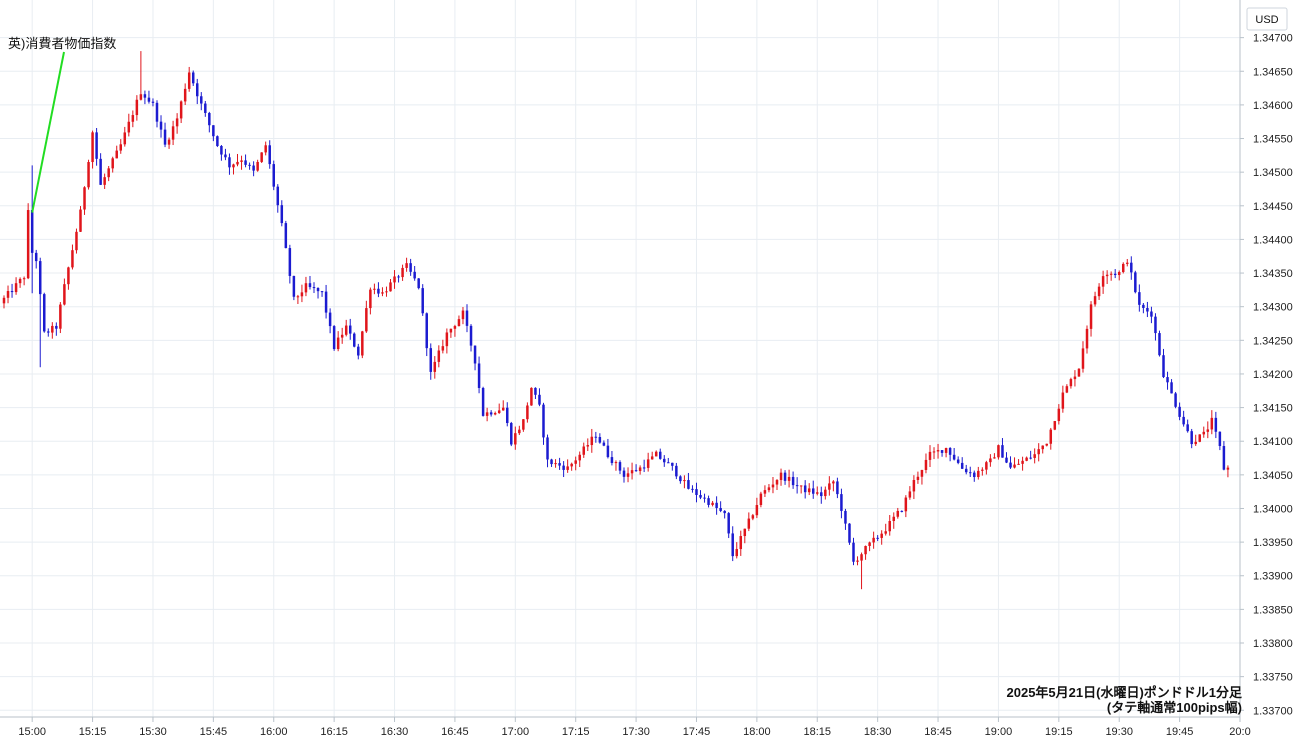  What do you see at coordinates (274, 732) in the screenshot?
I see `x-tick-label: 16:00` at bounding box center [274, 732].